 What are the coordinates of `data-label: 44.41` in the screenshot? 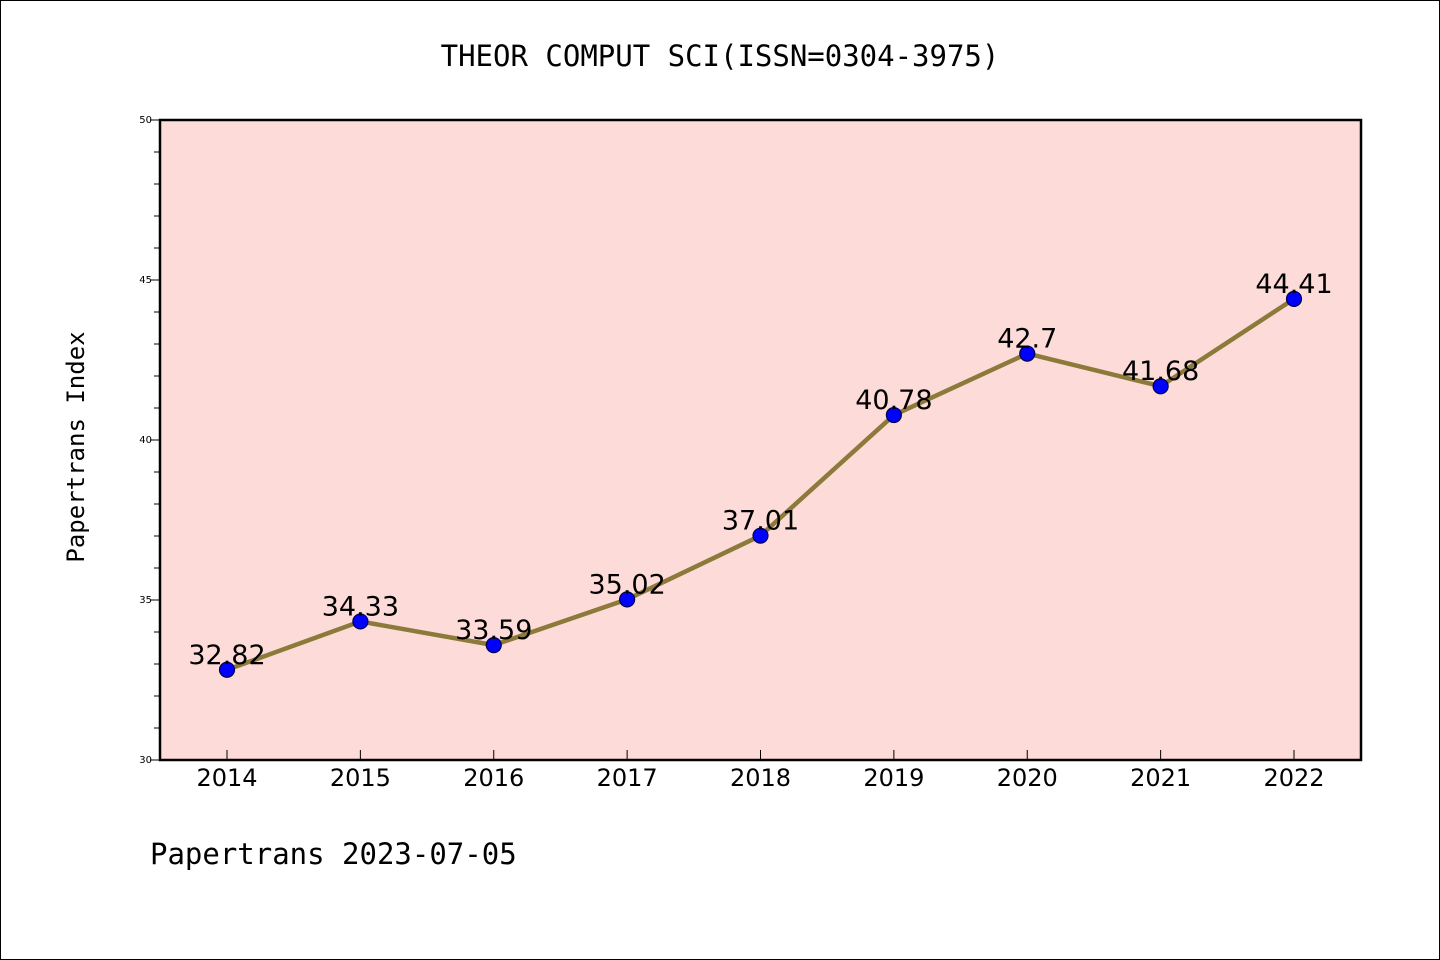 It's located at (1293, 284).